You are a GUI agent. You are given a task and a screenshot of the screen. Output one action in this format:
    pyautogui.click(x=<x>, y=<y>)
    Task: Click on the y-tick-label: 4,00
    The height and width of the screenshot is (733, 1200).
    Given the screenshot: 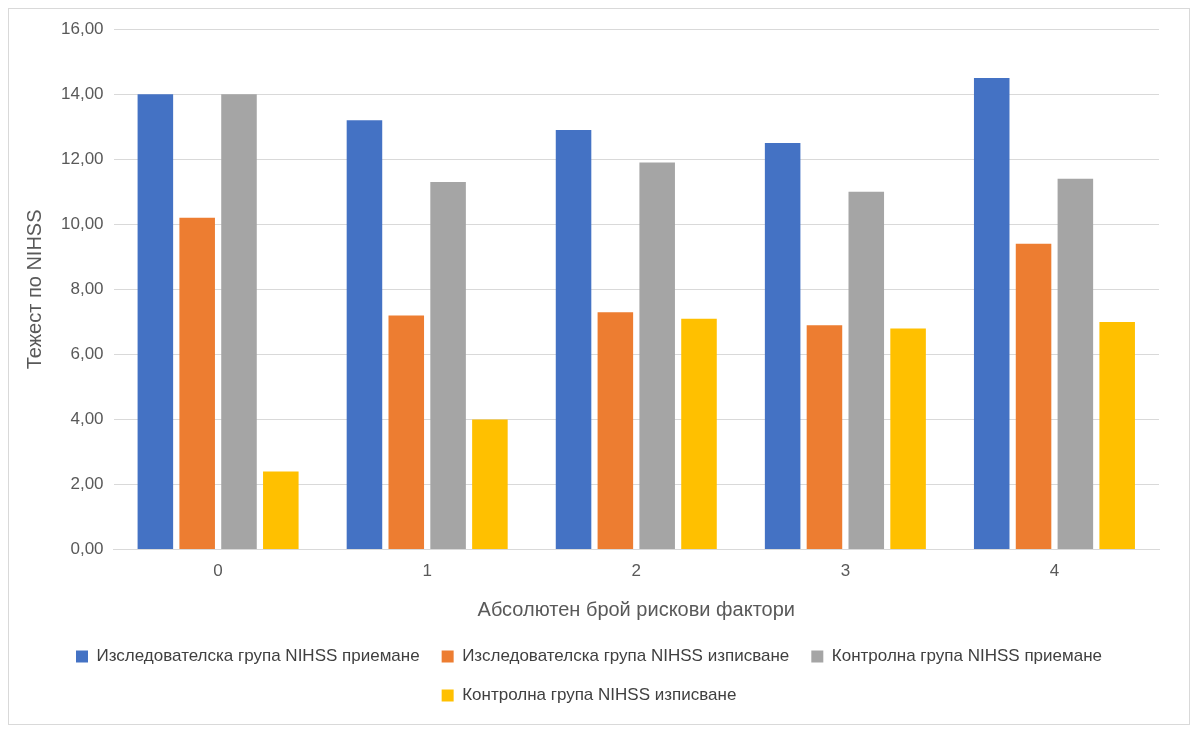 What is the action you would take?
    pyautogui.click(x=87, y=419)
    